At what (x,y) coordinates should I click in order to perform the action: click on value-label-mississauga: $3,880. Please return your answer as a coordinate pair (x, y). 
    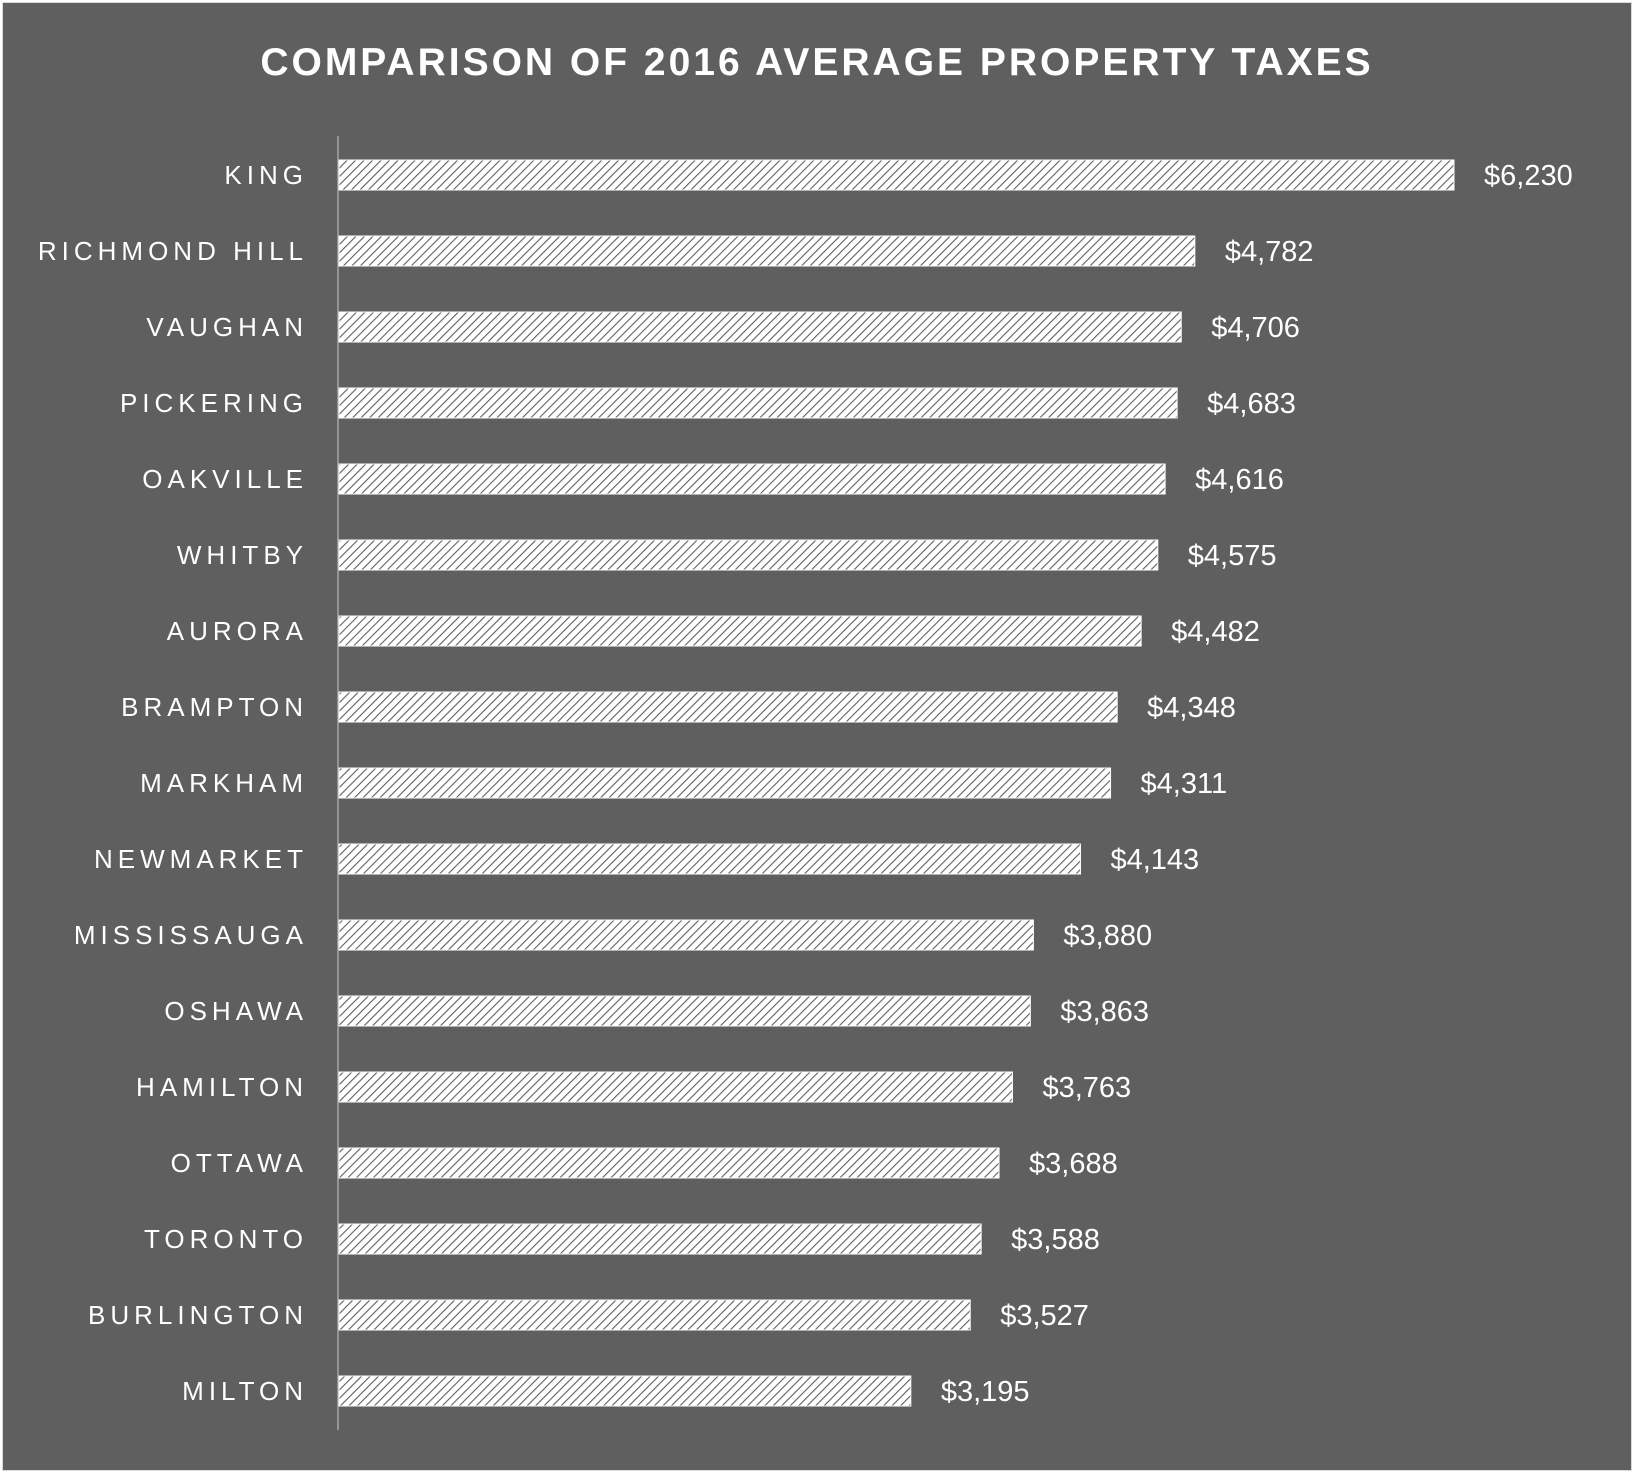
    Looking at the image, I should click on (1107, 936).